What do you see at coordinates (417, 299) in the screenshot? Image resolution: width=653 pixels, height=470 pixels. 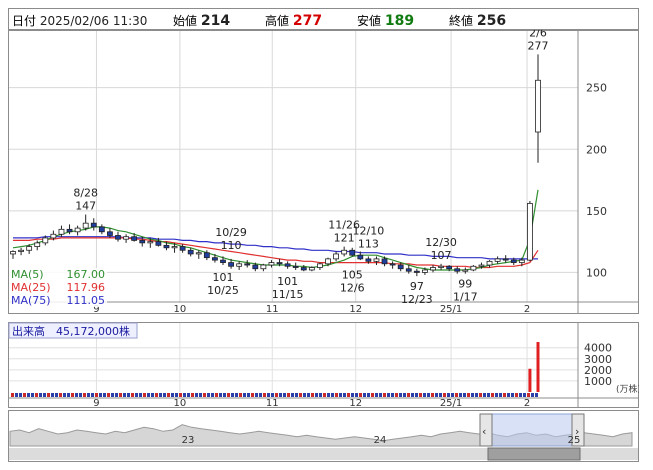 I see `annotation-date: 12/23` at bounding box center [417, 299].